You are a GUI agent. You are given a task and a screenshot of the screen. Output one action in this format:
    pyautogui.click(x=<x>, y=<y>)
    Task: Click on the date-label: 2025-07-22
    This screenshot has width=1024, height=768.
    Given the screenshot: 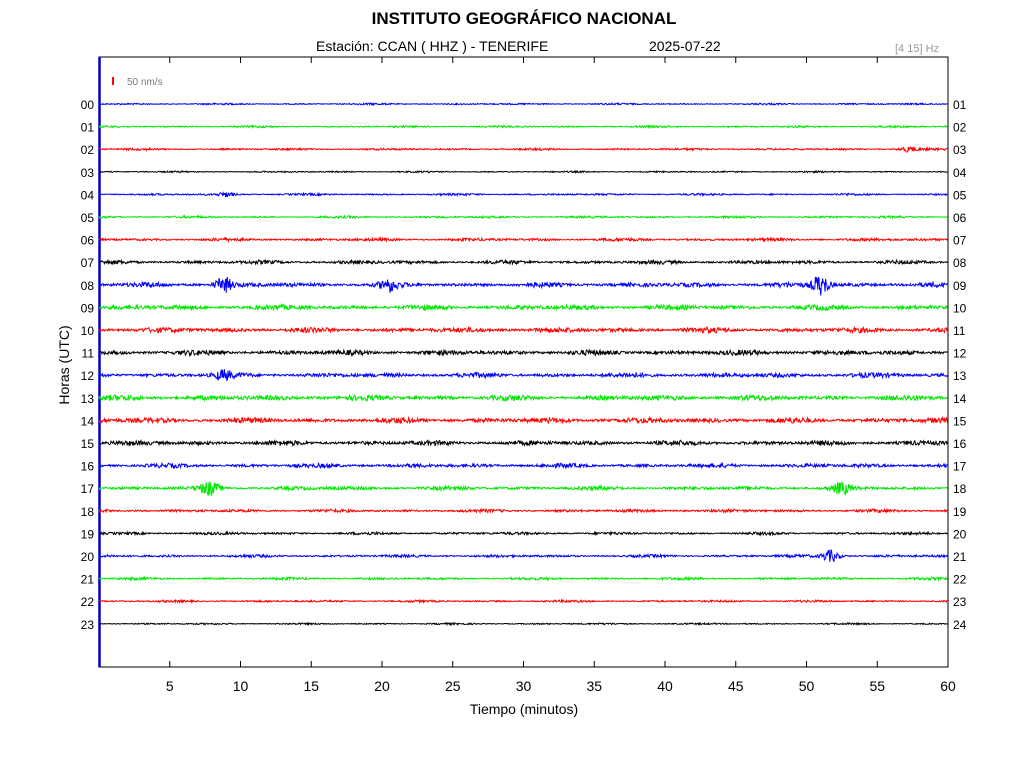 What is the action you would take?
    pyautogui.click(x=685, y=46)
    